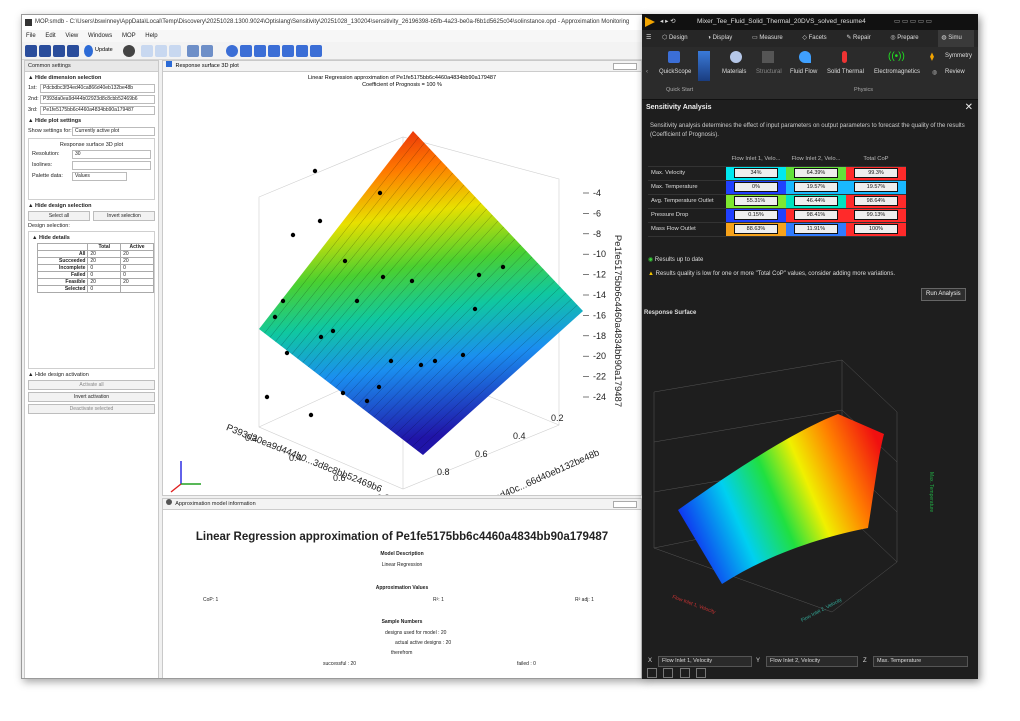 Image resolution: width=1020 pixels, height=721 pixels. What do you see at coordinates (59, 216) in the screenshot?
I see `select-all-button: Select all` at bounding box center [59, 216].